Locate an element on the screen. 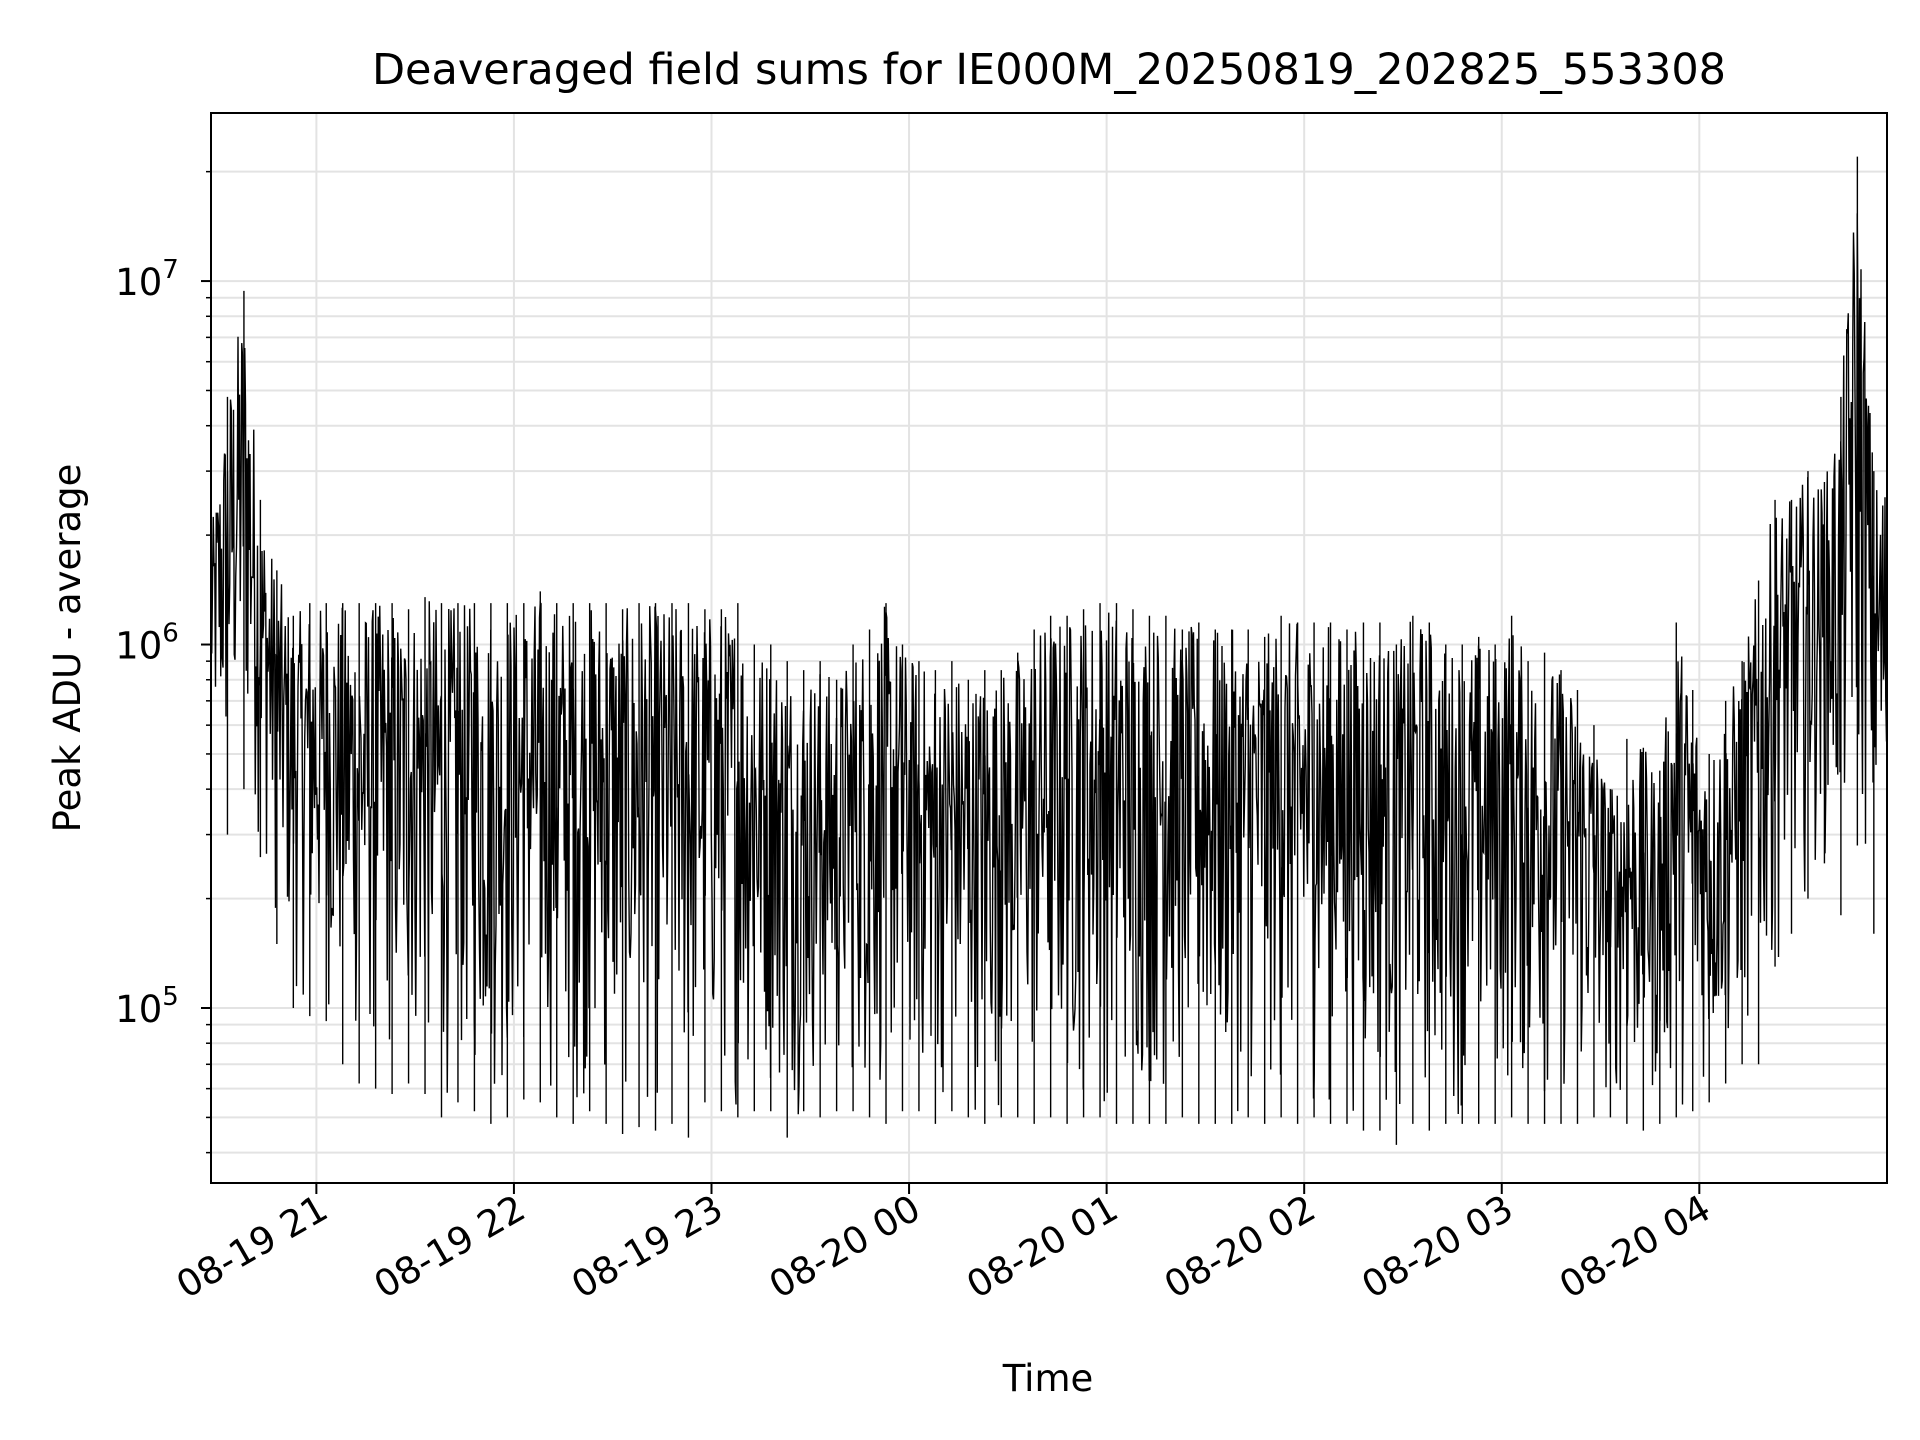 The width and height of the screenshot is (1920, 1440). y-tick-label: 10⁵ is located at coordinates (147, 1006).